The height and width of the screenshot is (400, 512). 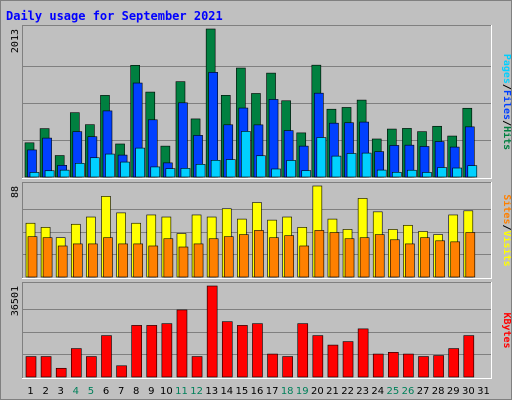 What do you see at coordinates (226, 391) in the screenshot?
I see `x-tick-label-day-14: 14` at bounding box center [226, 391].